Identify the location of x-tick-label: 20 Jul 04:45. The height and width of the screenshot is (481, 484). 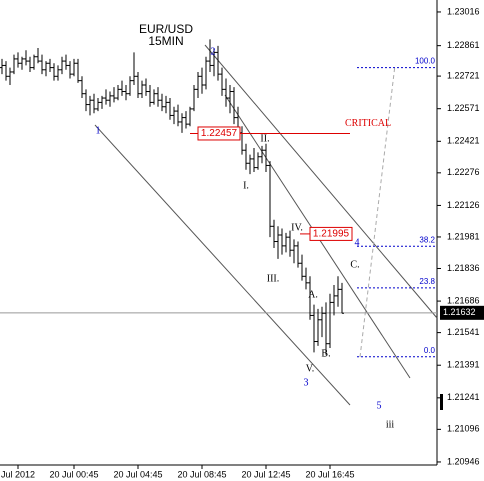
(137, 474).